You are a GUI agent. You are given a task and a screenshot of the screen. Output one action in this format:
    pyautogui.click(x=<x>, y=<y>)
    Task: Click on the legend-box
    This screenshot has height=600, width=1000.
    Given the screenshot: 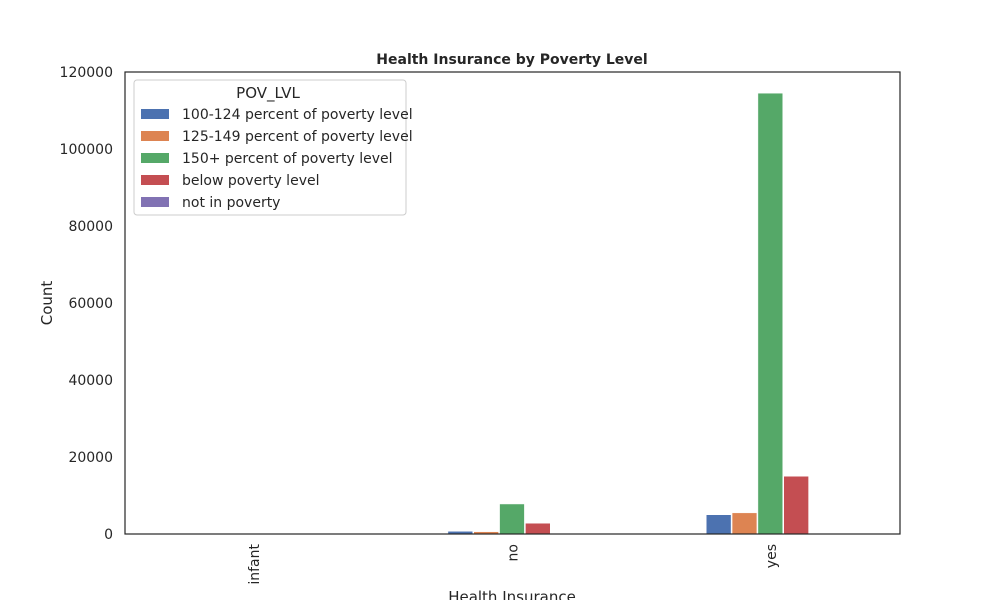 What is the action you would take?
    pyautogui.click(x=270, y=147)
    